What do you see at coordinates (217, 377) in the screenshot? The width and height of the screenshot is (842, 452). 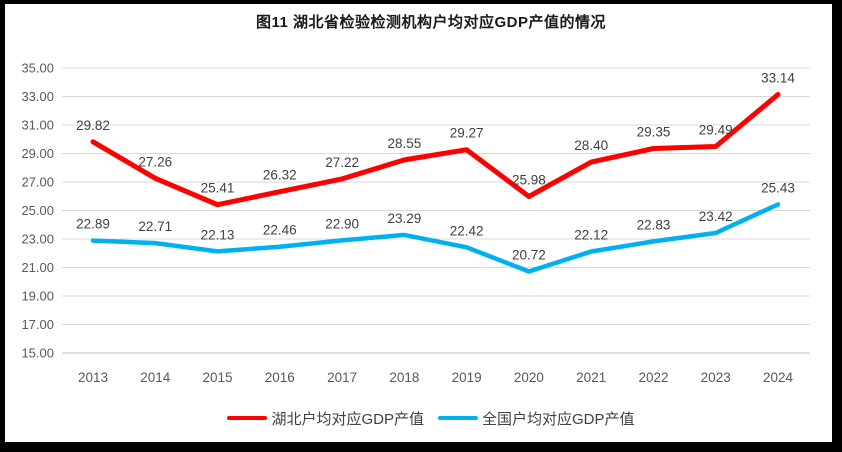 I see `x-tick-label: 2015` at bounding box center [217, 377].